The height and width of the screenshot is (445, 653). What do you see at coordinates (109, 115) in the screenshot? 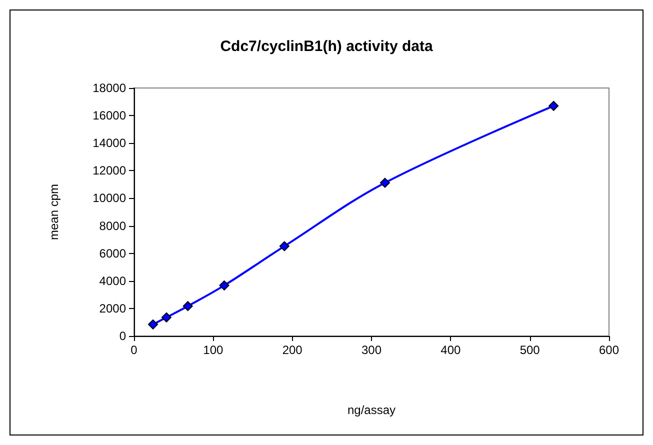
I see `y-tick-label: 16000` at bounding box center [109, 115].